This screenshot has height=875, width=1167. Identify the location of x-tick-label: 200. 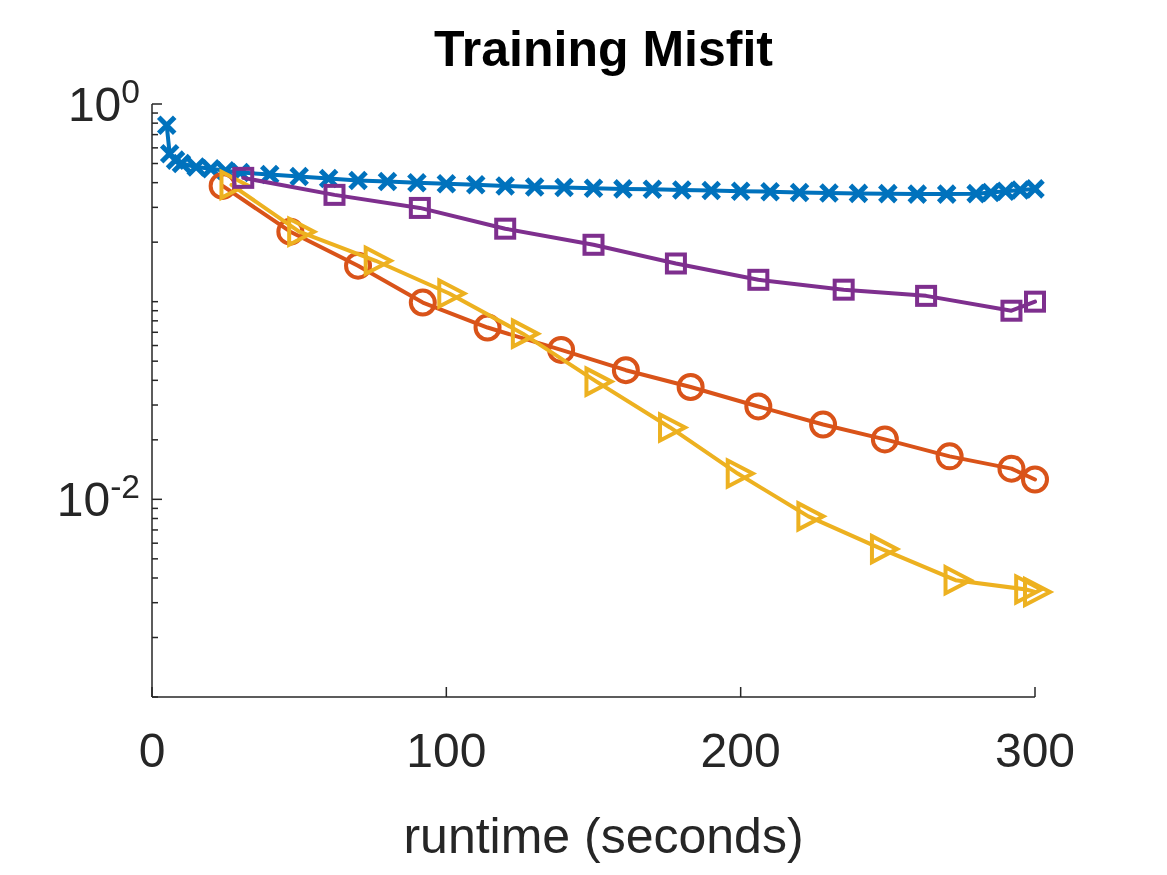
(740, 750).